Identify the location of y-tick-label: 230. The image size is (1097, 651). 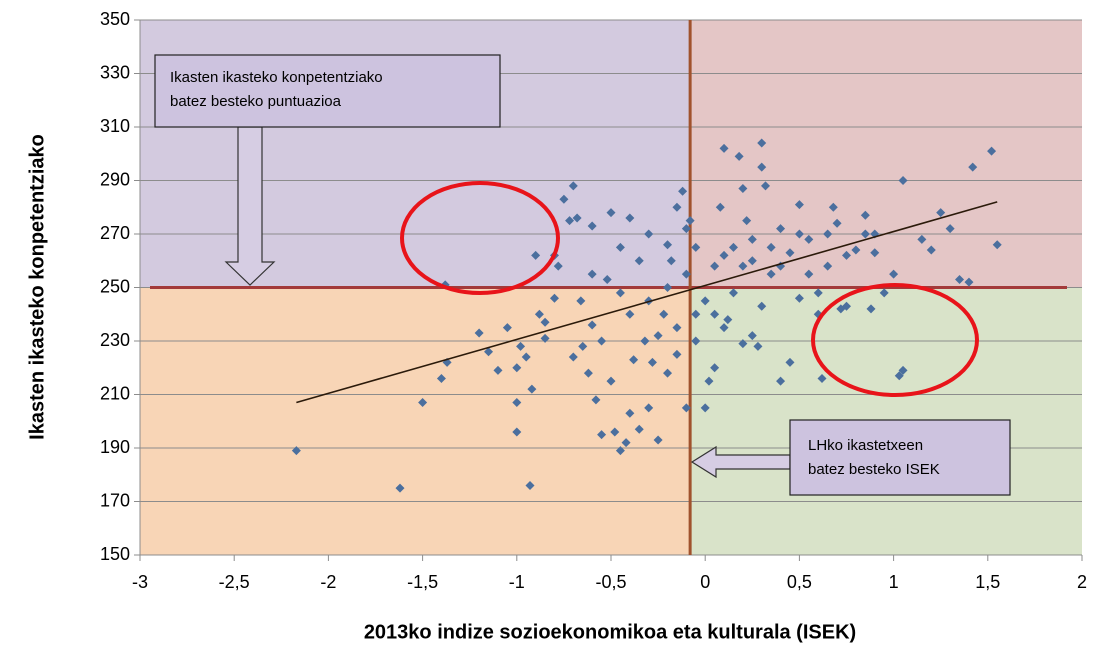
(115, 340).